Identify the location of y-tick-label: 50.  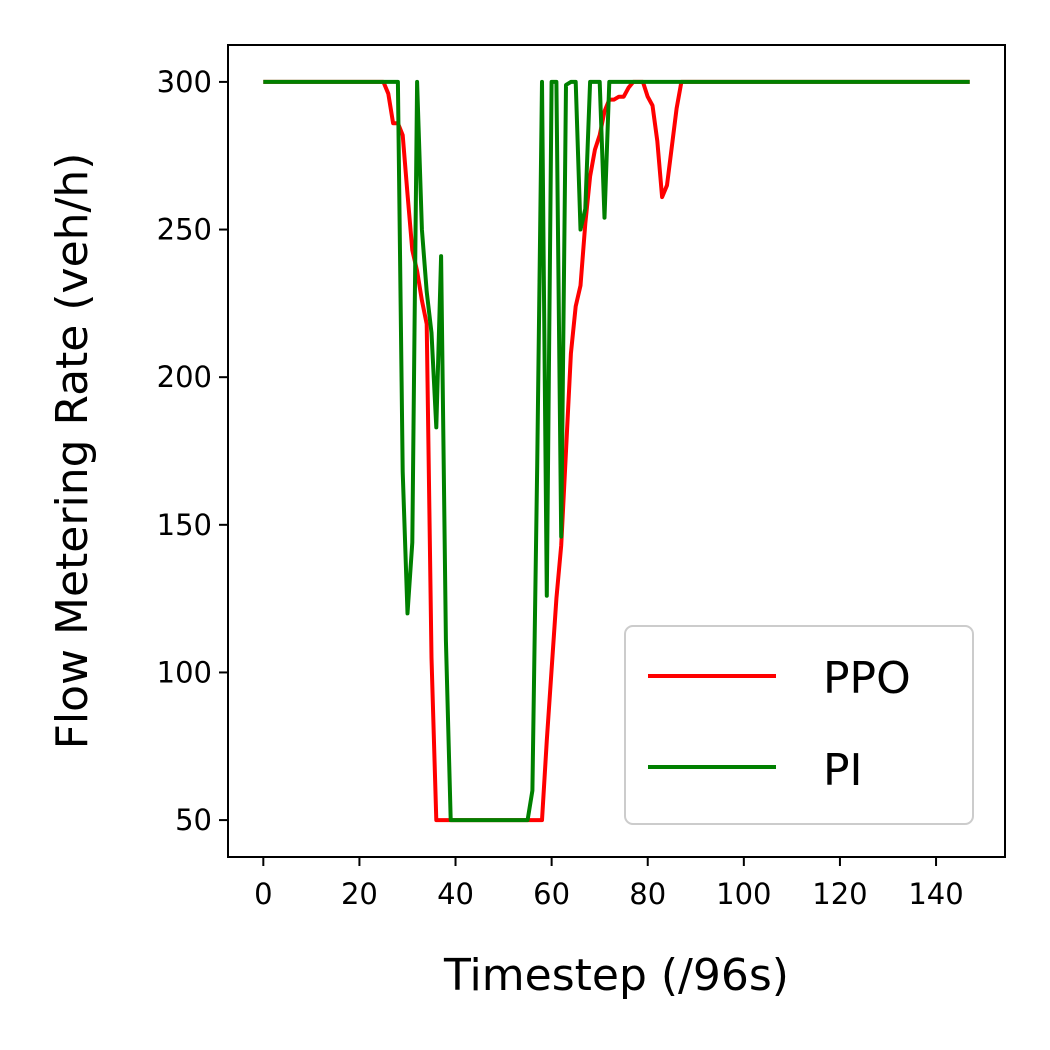
(193, 820).